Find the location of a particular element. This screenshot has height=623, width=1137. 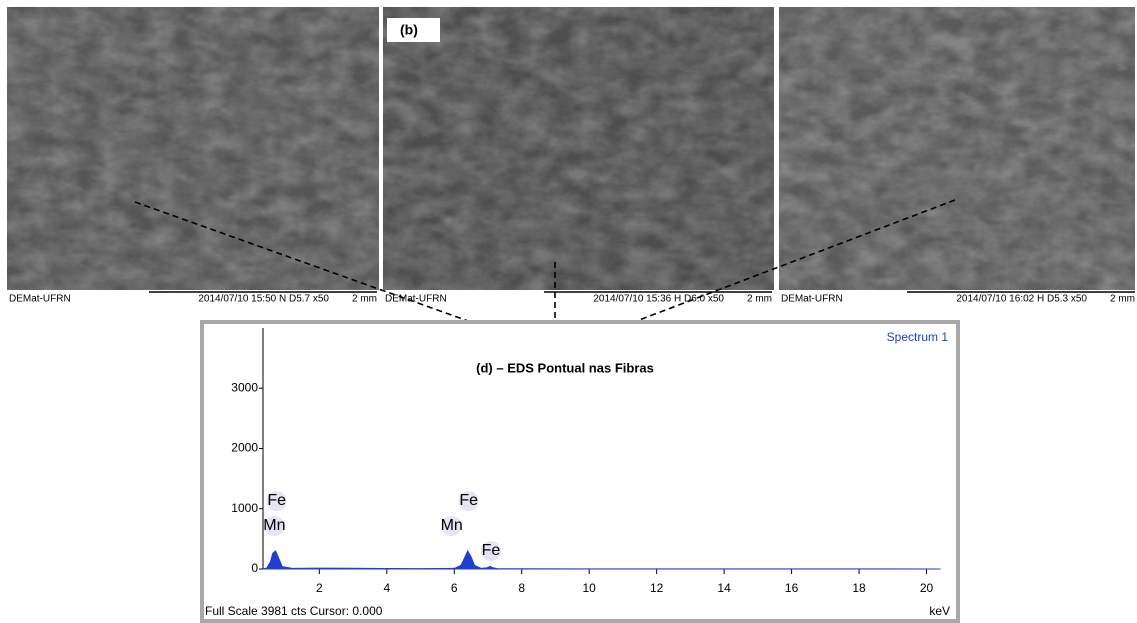

x-tick-label: 6 is located at coordinates (454, 588).